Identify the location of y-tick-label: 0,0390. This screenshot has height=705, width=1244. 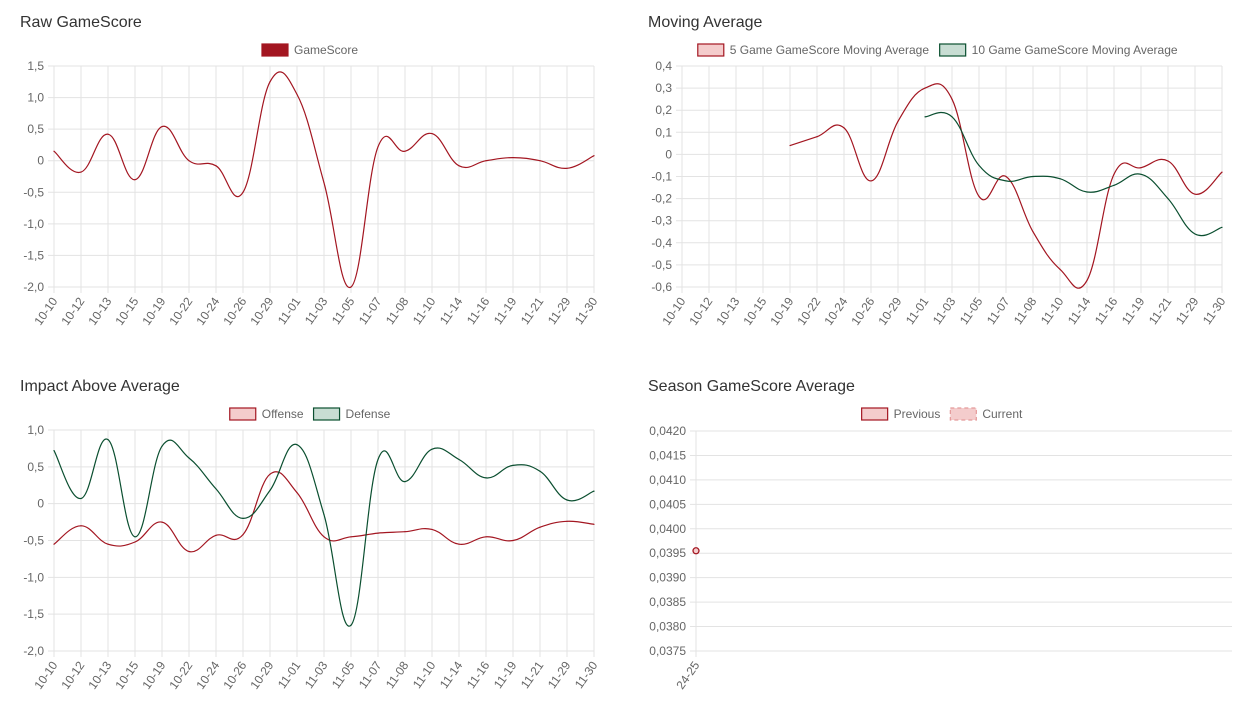
(667, 578).